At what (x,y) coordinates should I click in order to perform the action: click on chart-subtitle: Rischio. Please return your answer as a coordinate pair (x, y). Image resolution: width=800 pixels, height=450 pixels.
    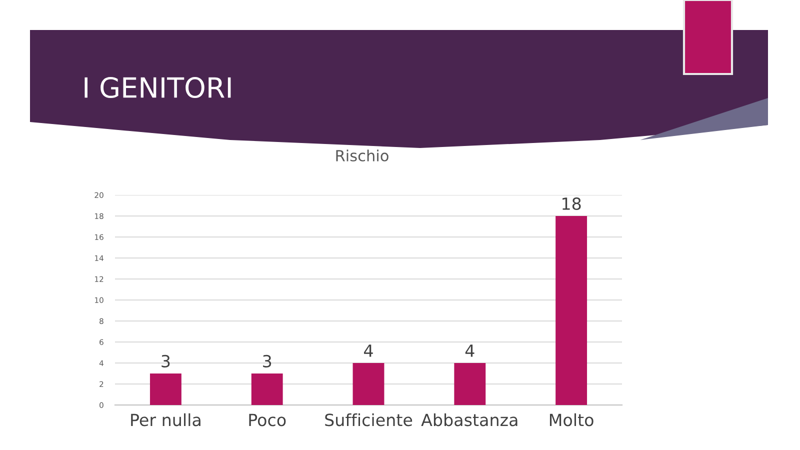
    Looking at the image, I should click on (362, 156).